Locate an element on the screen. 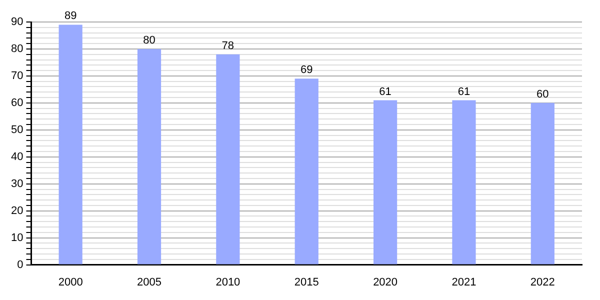 The height and width of the screenshot is (300, 600). x-tick-label: 2015 is located at coordinates (306, 282).